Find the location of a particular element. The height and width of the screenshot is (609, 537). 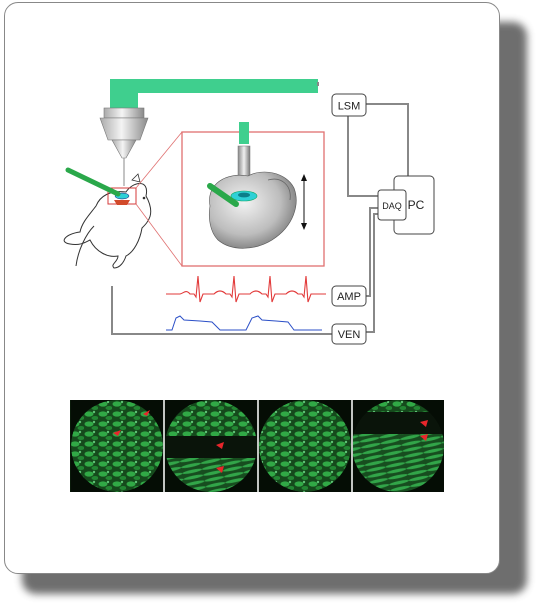

ven-label: VEN is located at coordinates (349, 335).